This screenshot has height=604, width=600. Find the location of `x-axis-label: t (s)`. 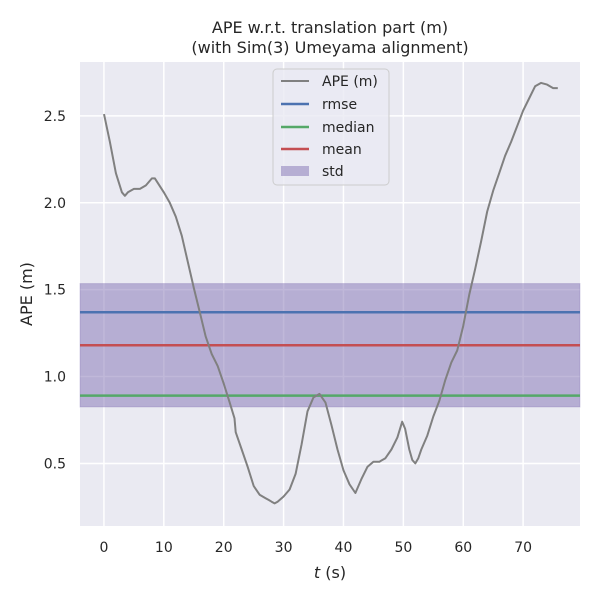

x-axis-label: t (s) is located at coordinates (330, 572).